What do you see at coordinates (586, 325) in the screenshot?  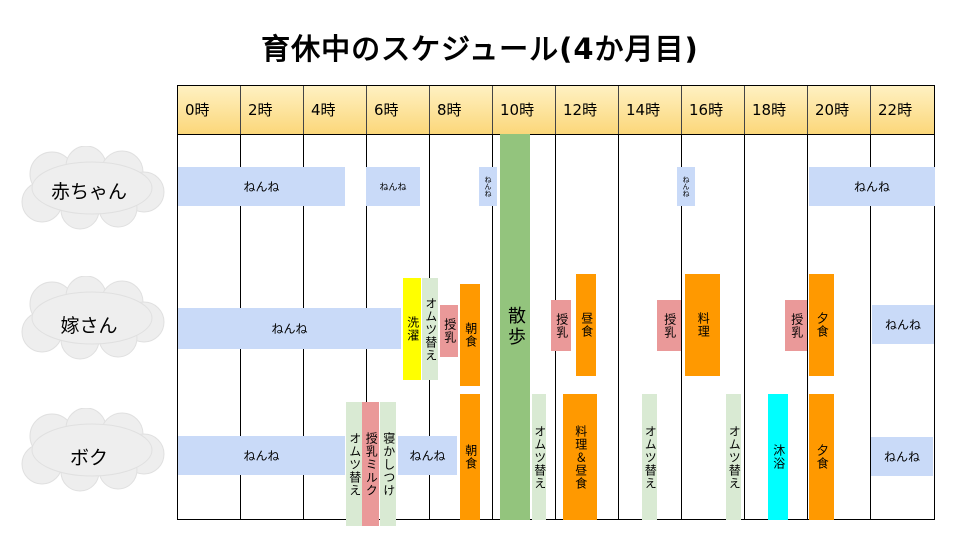 I see `wife-lunch-block: 昼食` at bounding box center [586, 325].